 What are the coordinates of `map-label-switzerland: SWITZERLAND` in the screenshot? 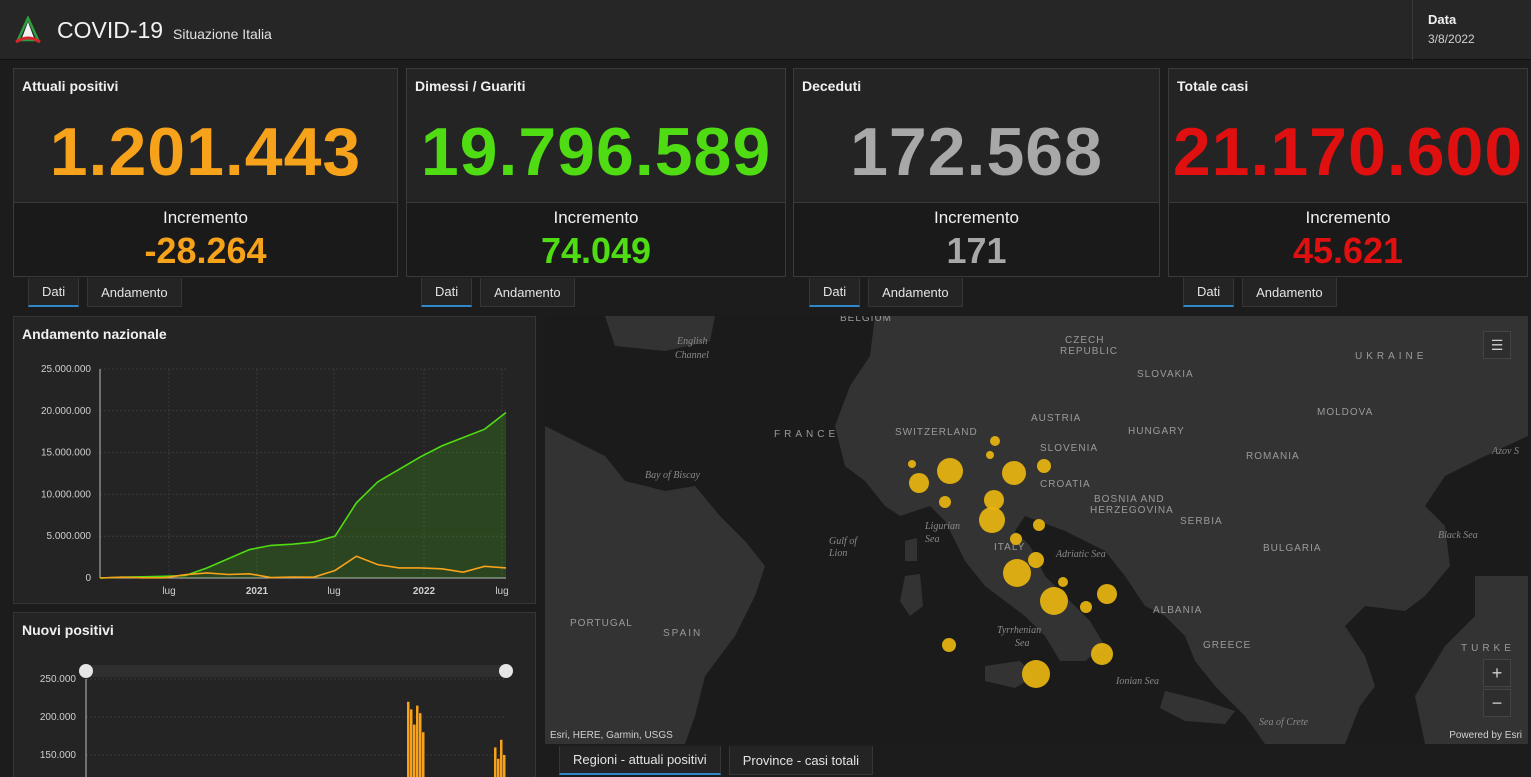 It's located at (936, 432).